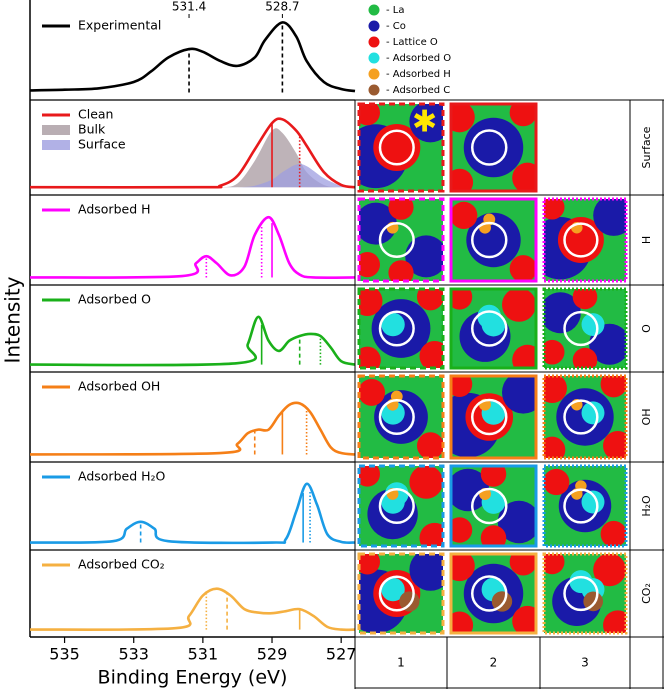 The image size is (664, 689). What do you see at coordinates (585, 663) in the screenshot?
I see `column-label: 3` at bounding box center [585, 663].